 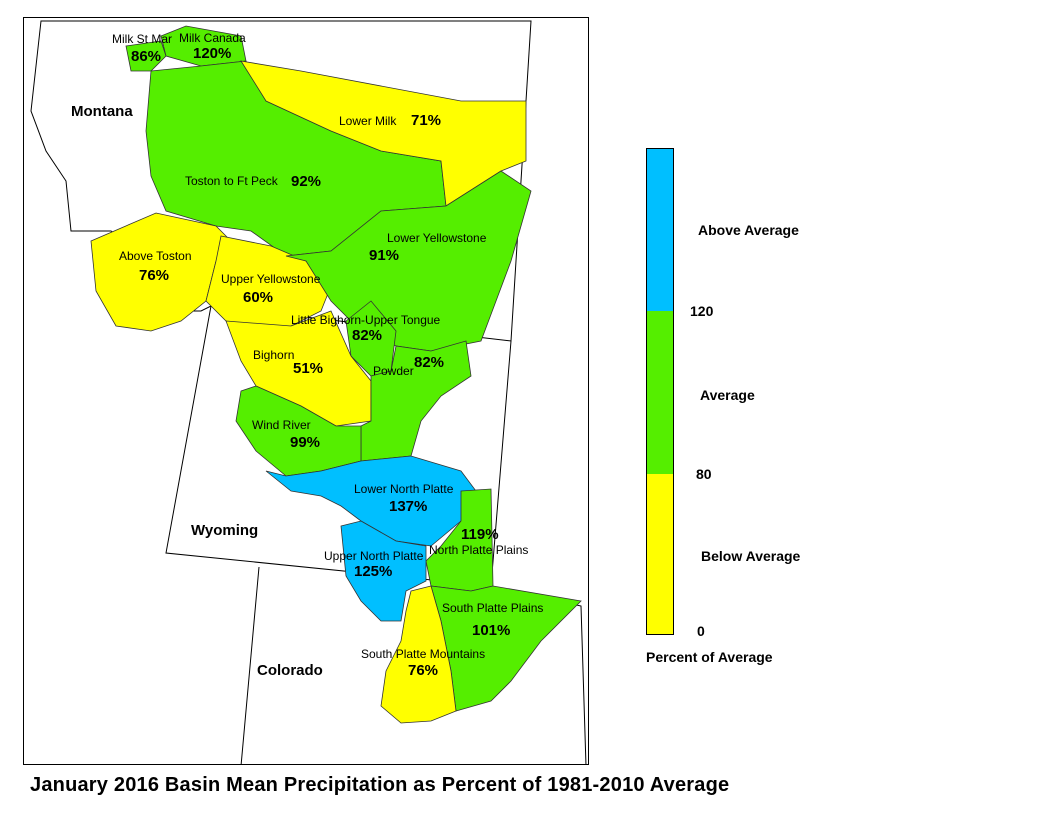 I want to click on basin-percent: 101%, so click(x=491, y=630).